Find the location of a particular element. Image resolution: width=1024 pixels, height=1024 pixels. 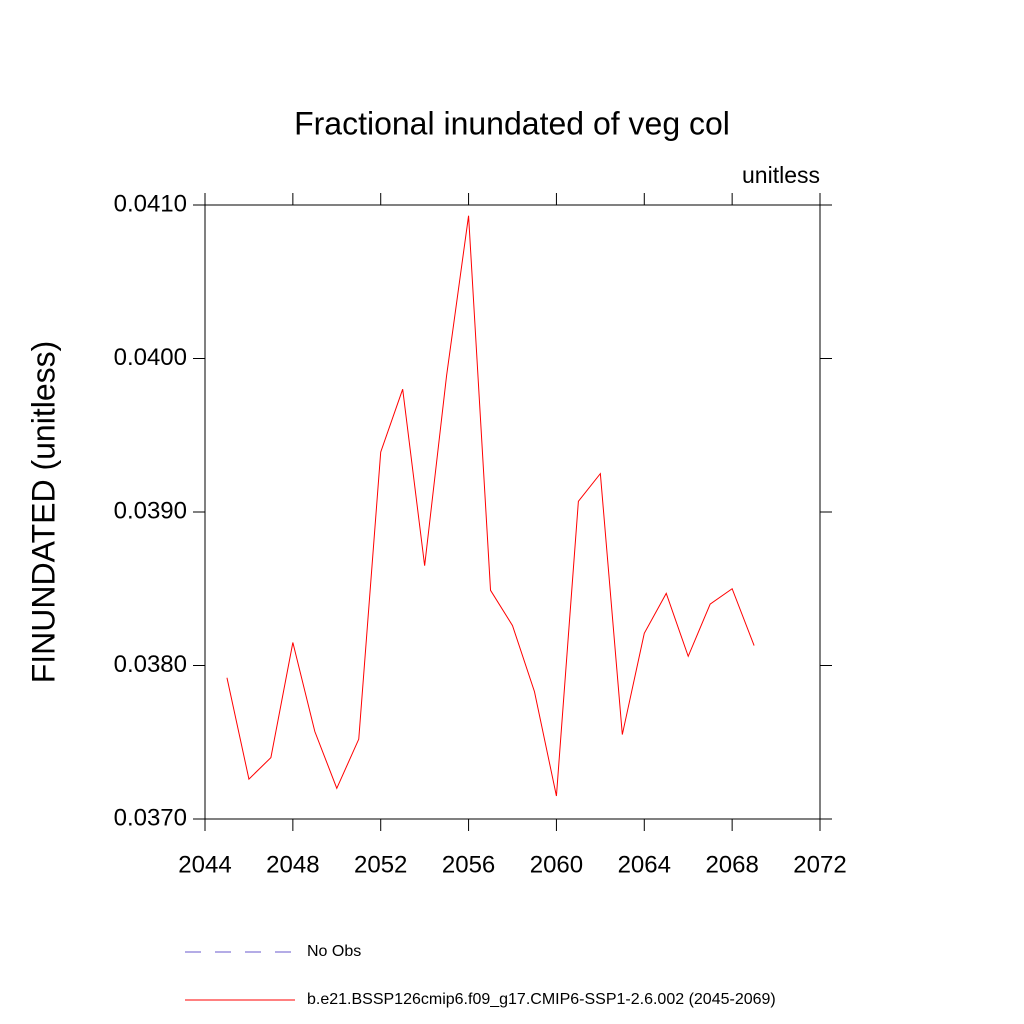

x-tick-label: 2068 is located at coordinates (731, 864).